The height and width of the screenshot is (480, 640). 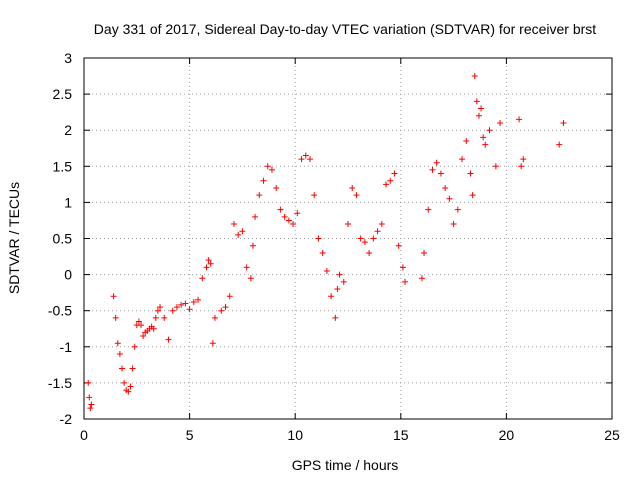 I want to click on y-tick-label: 0.5, so click(x=63, y=239).